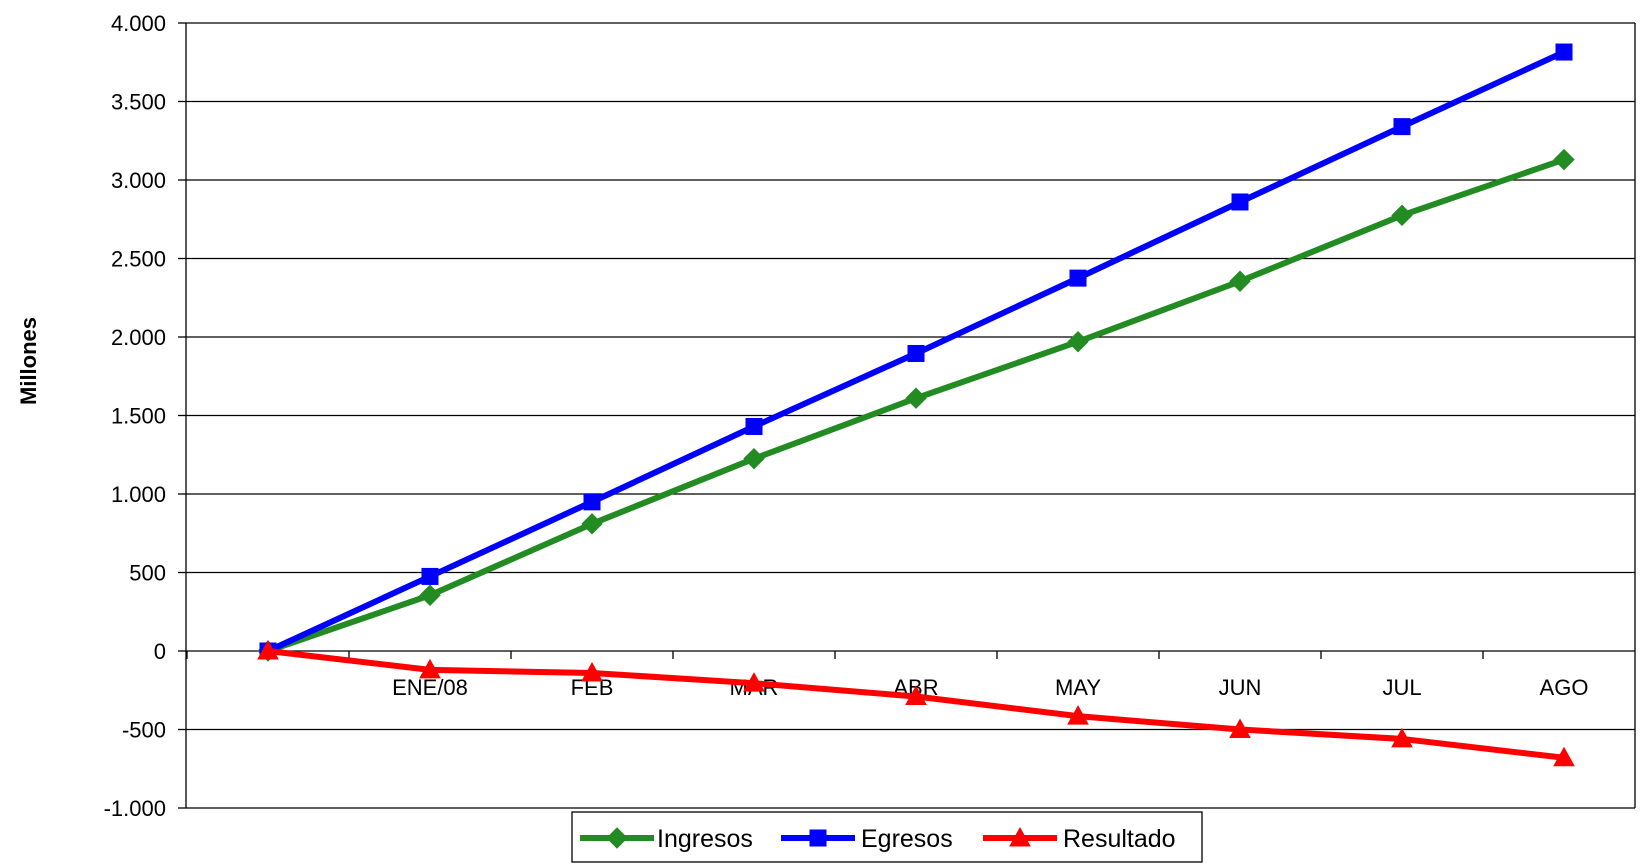 The width and height of the screenshot is (1641, 864). What do you see at coordinates (705, 839) in the screenshot?
I see `legend-label: Ingresos` at bounding box center [705, 839].